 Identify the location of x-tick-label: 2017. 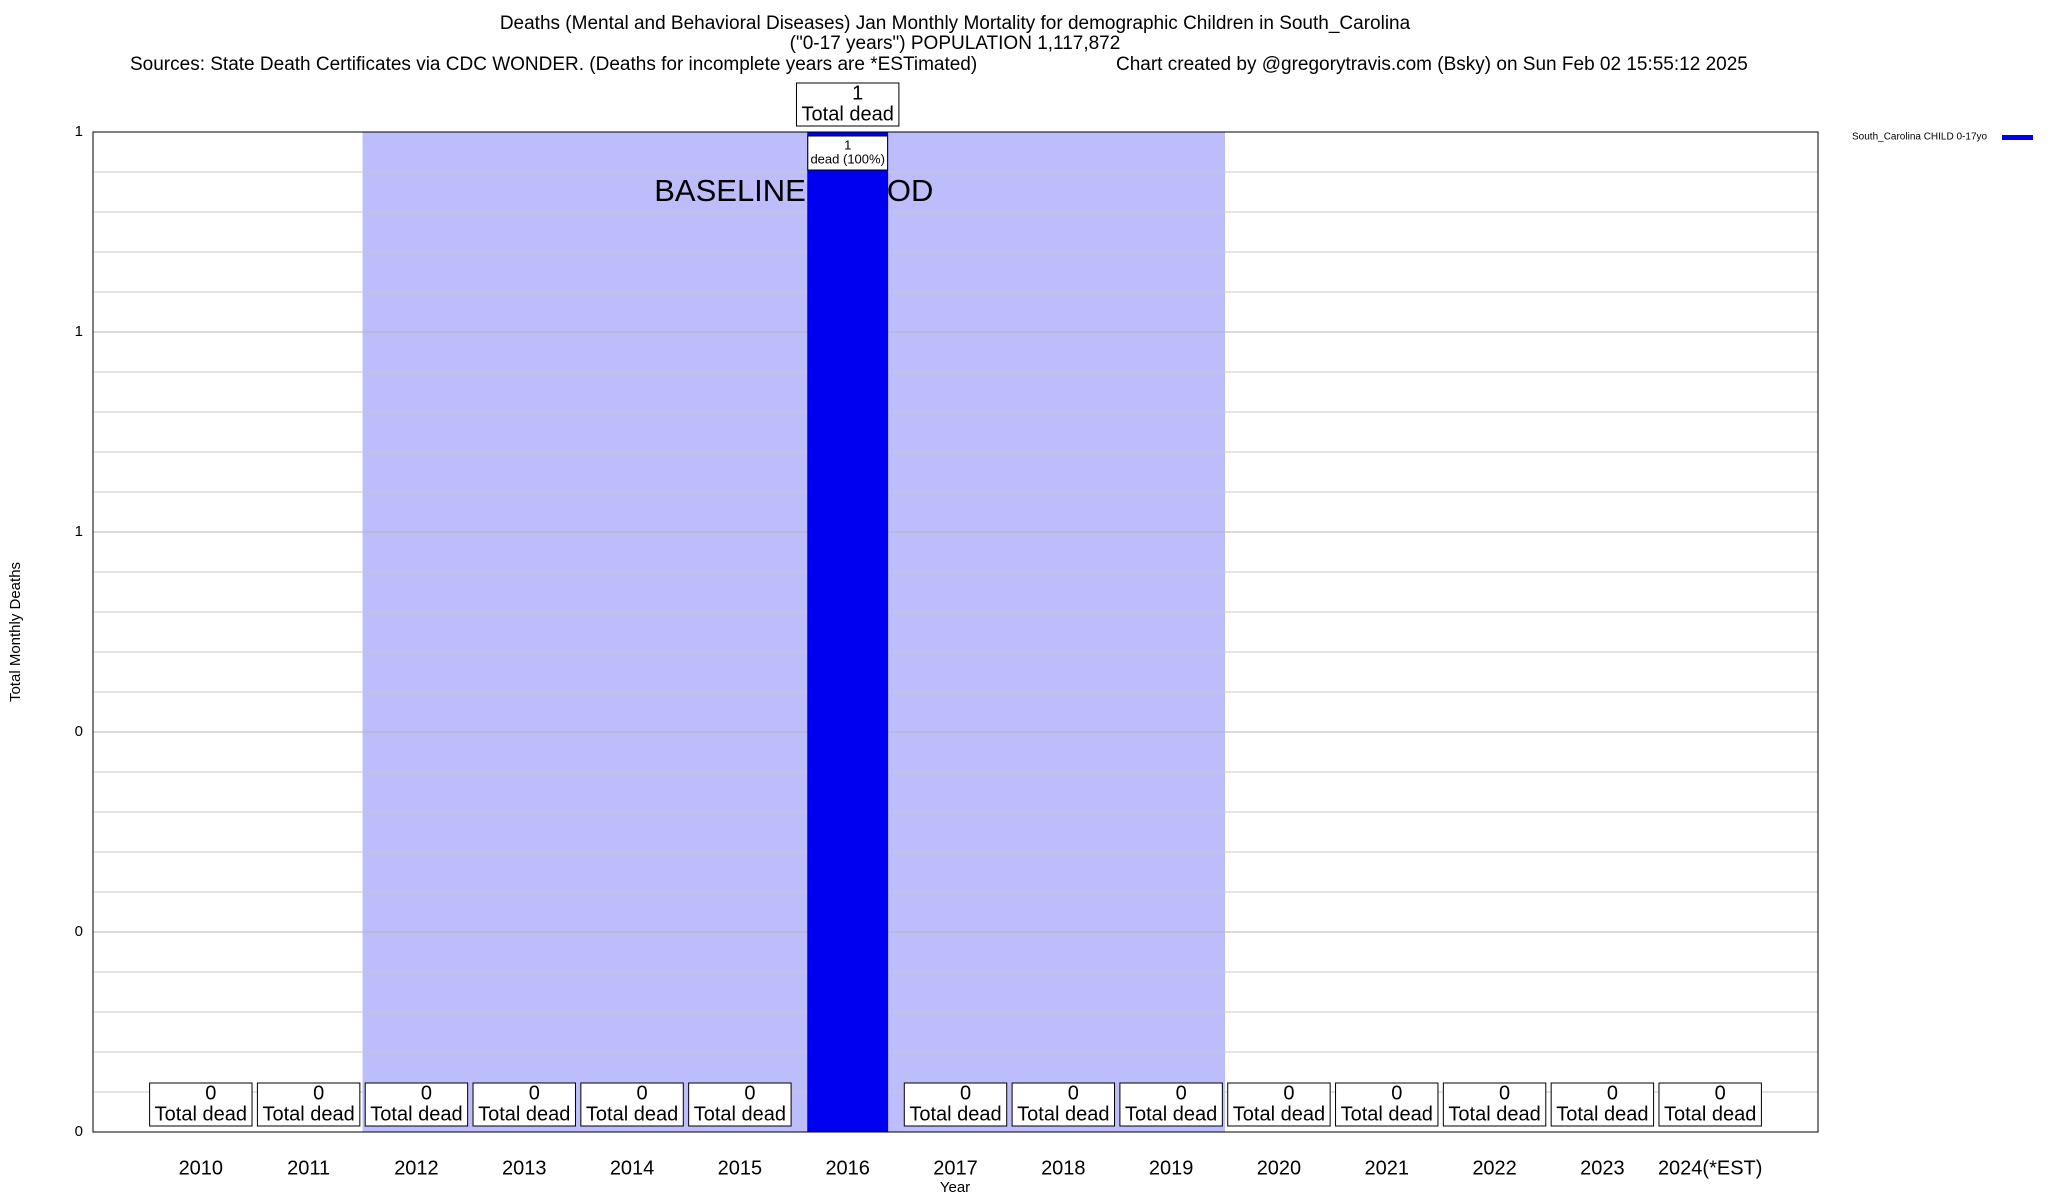
(955, 1168).